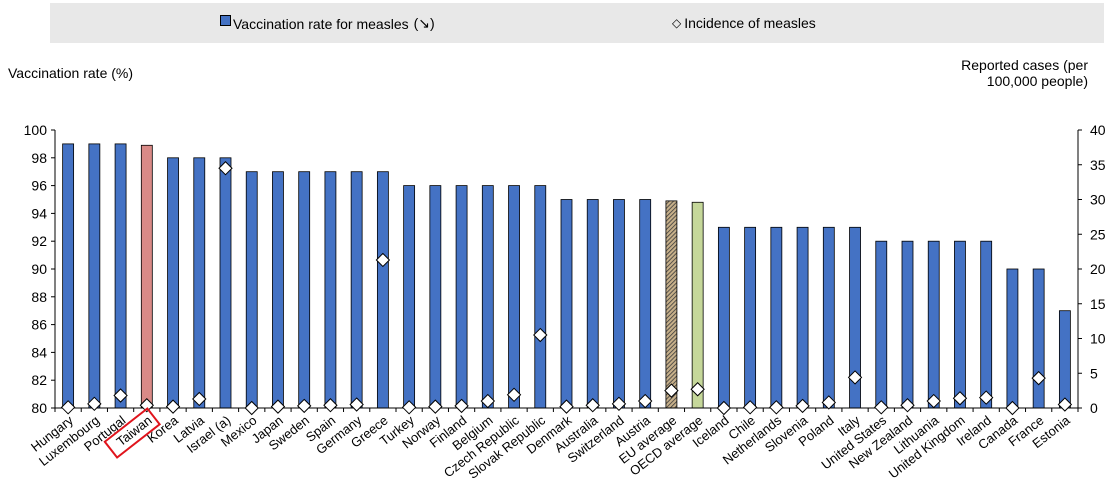 The width and height of the screenshot is (1115, 497). I want to click on left-tick-label: 98, so click(39, 158).